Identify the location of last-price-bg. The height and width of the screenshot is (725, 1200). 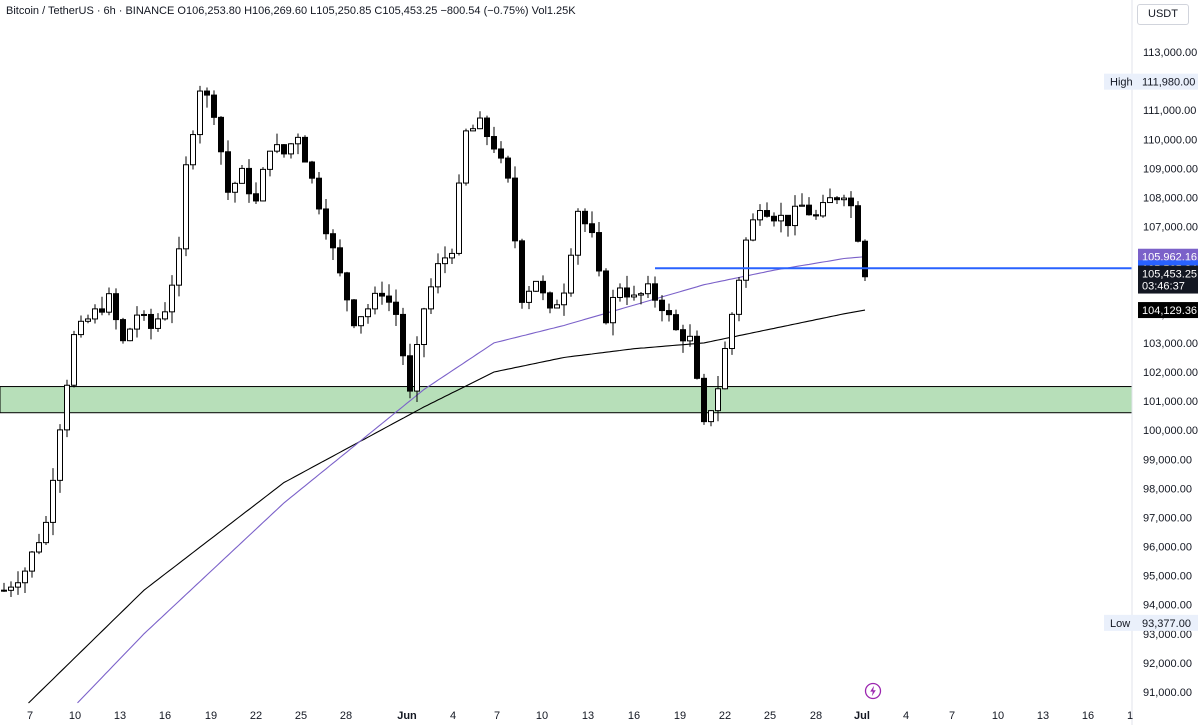
(1168, 279).